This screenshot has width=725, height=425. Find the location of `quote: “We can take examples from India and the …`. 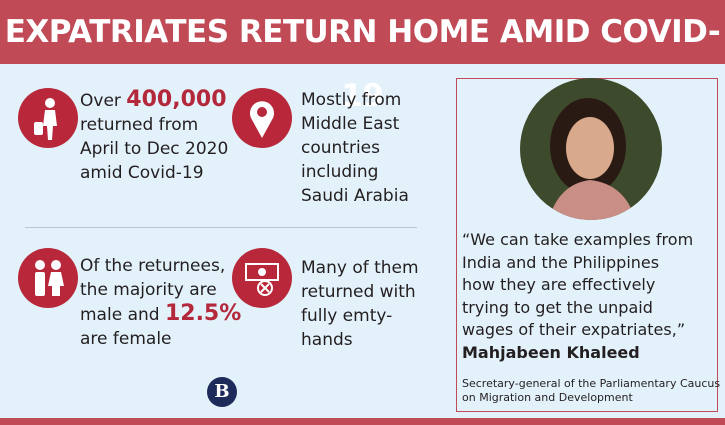

quote: “We can take examples from India and the … is located at coordinates (577, 296).